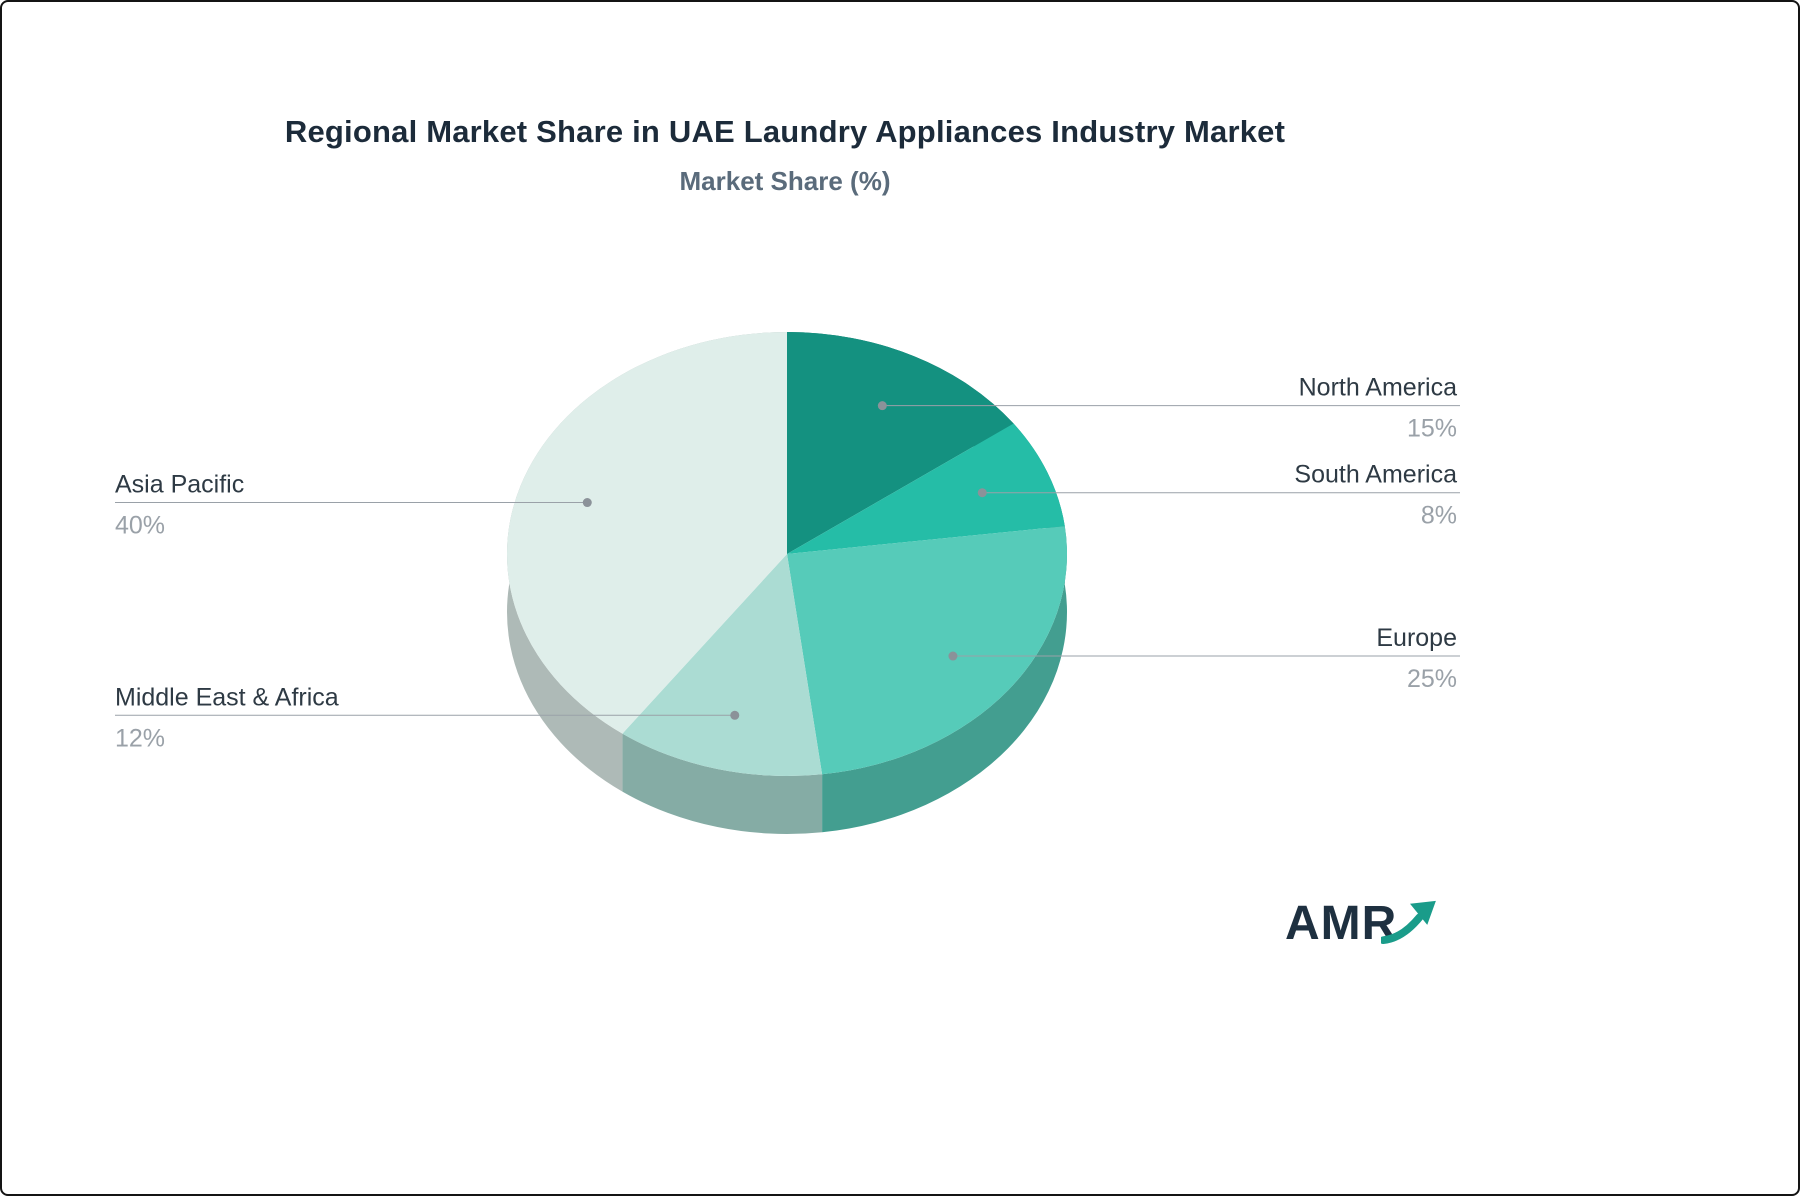  What do you see at coordinates (1432, 429) in the screenshot?
I see `slice-value-north-america: 15%` at bounding box center [1432, 429].